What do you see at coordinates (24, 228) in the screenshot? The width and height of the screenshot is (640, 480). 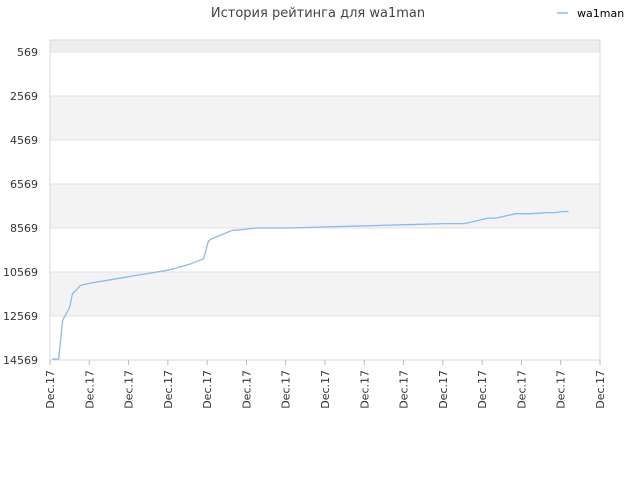 I see `y-tick-label: 8569` at bounding box center [24, 228].